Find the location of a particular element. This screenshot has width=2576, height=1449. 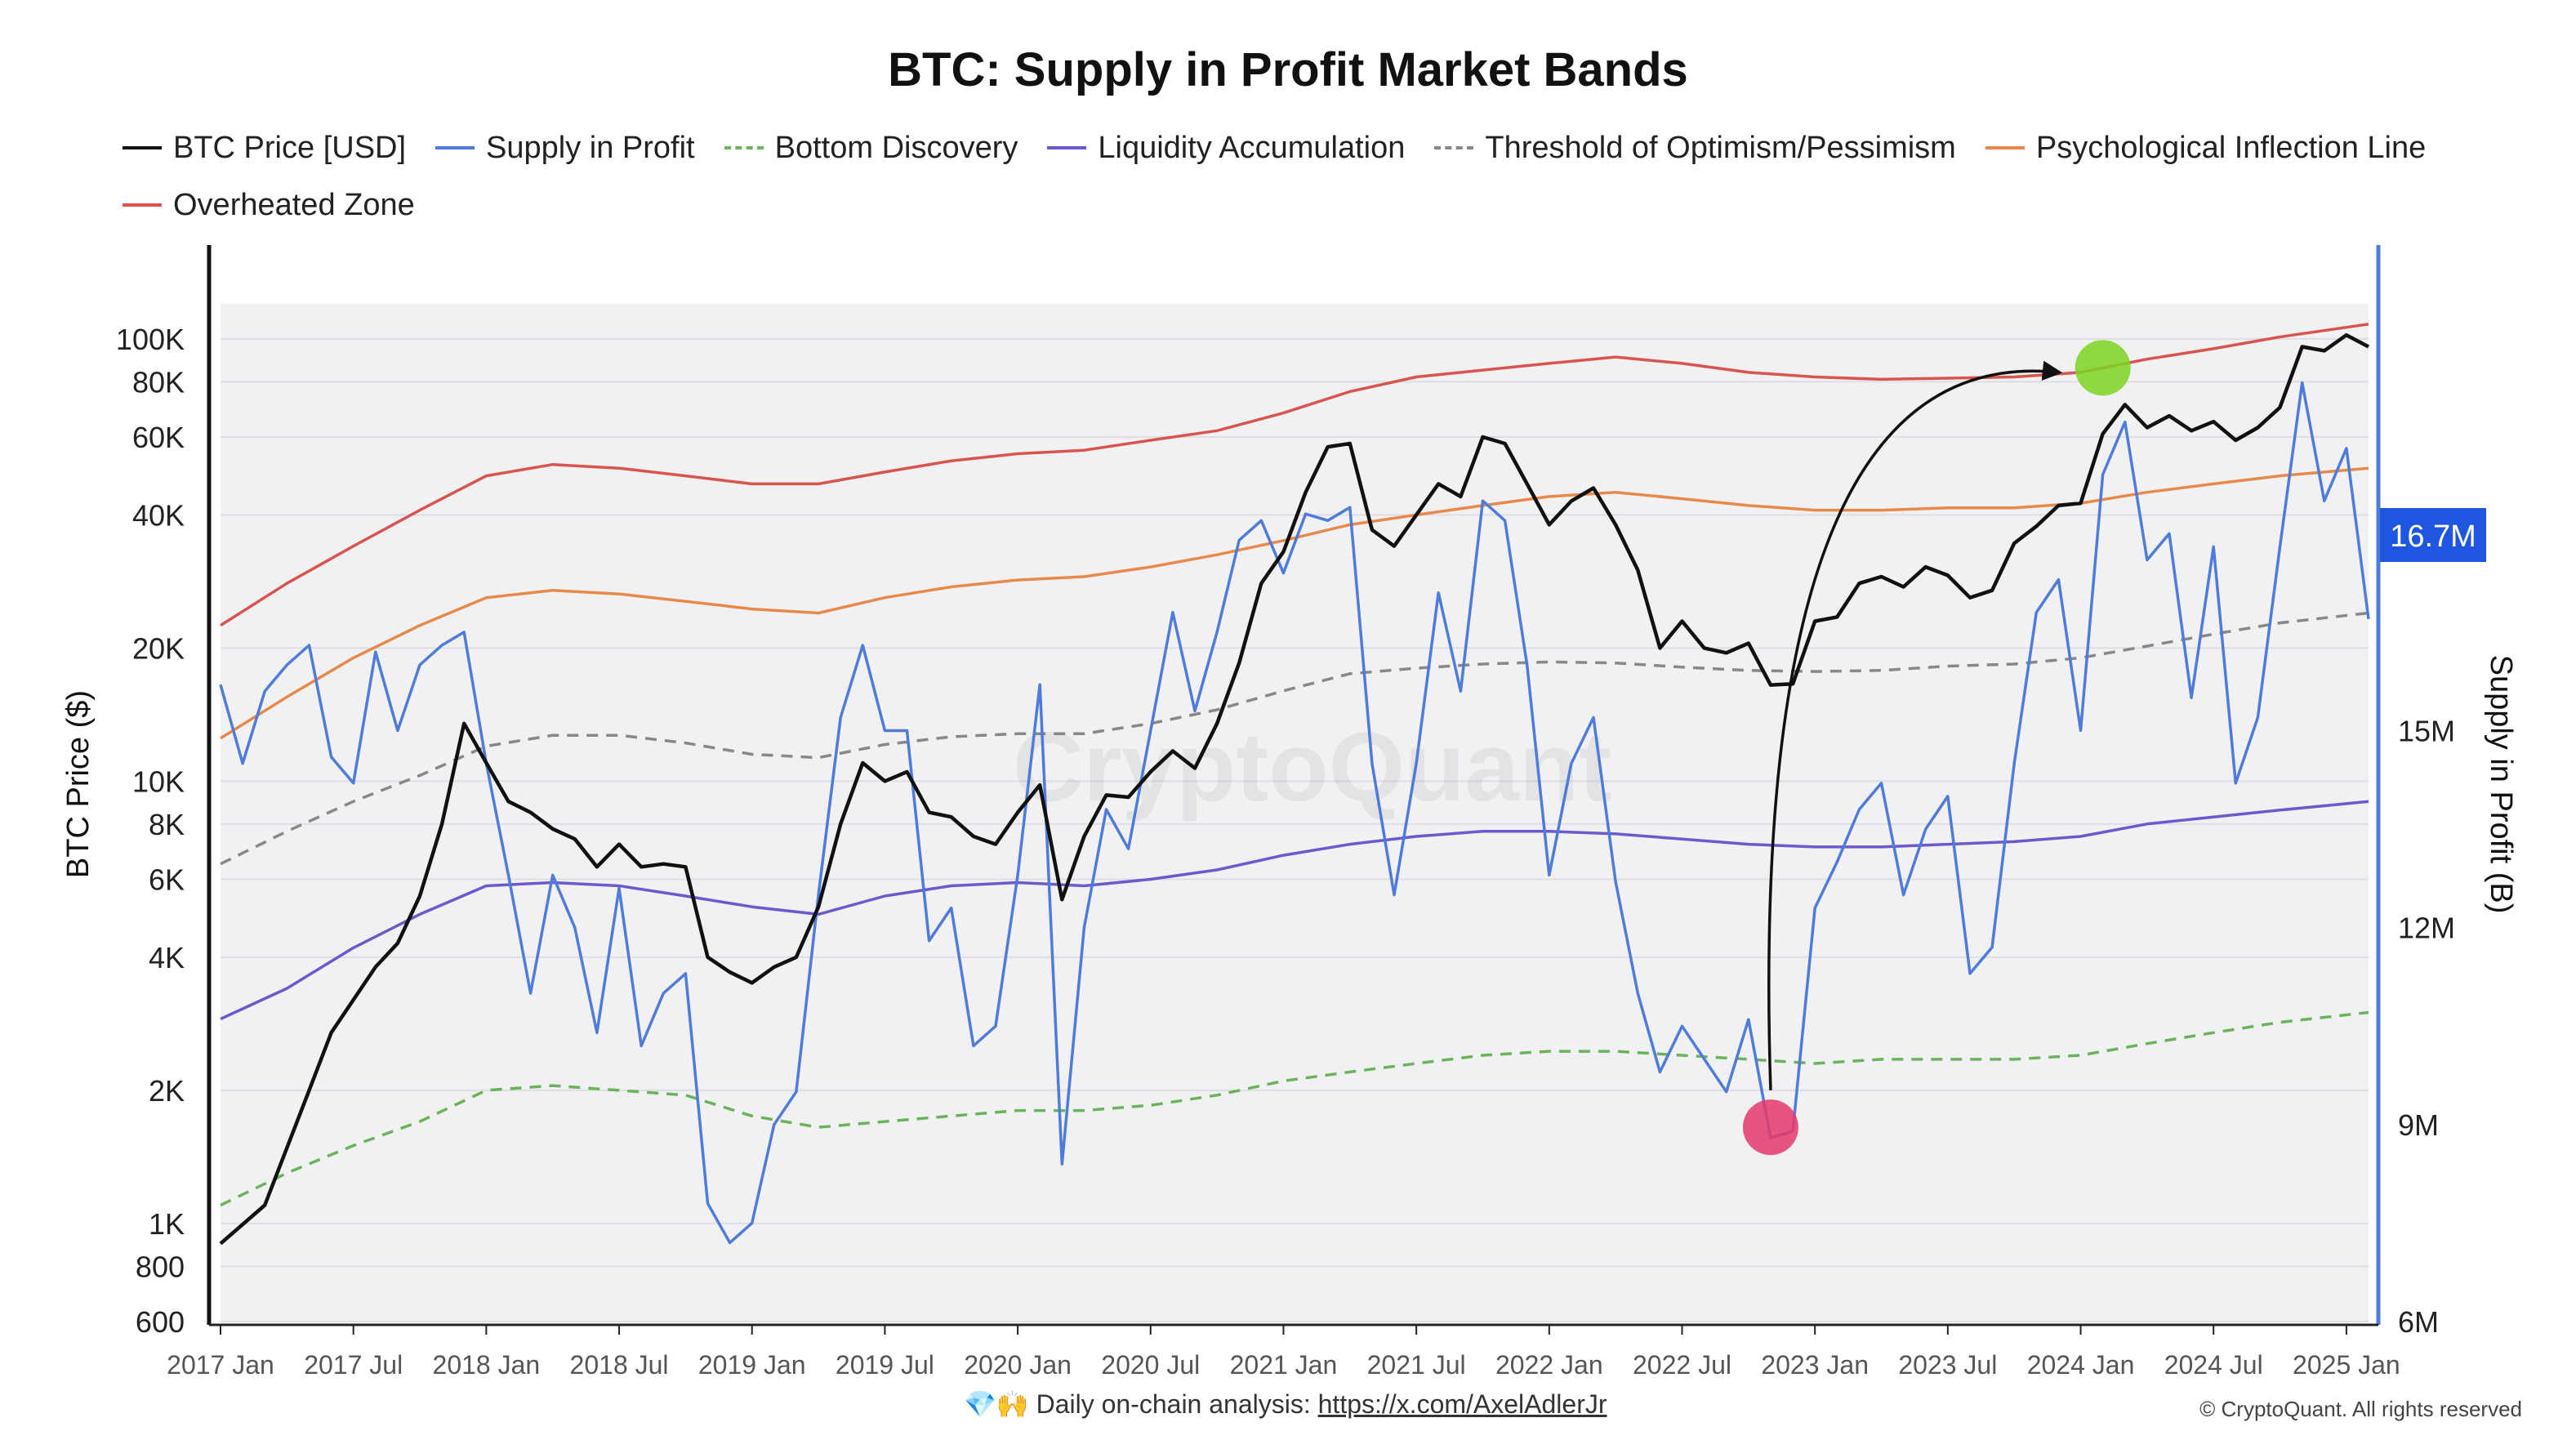

x-tick-label: 2018 Jan is located at coordinates (487, 1365).